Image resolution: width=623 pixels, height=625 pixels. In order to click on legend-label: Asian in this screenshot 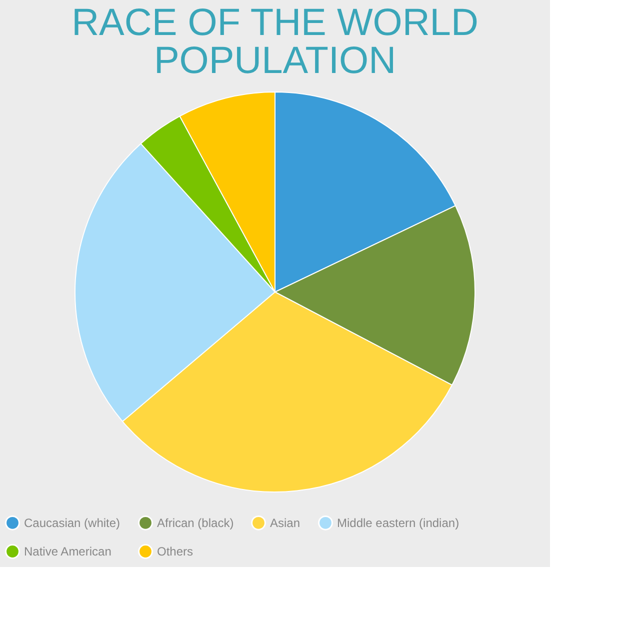, I will do `click(285, 523)`.